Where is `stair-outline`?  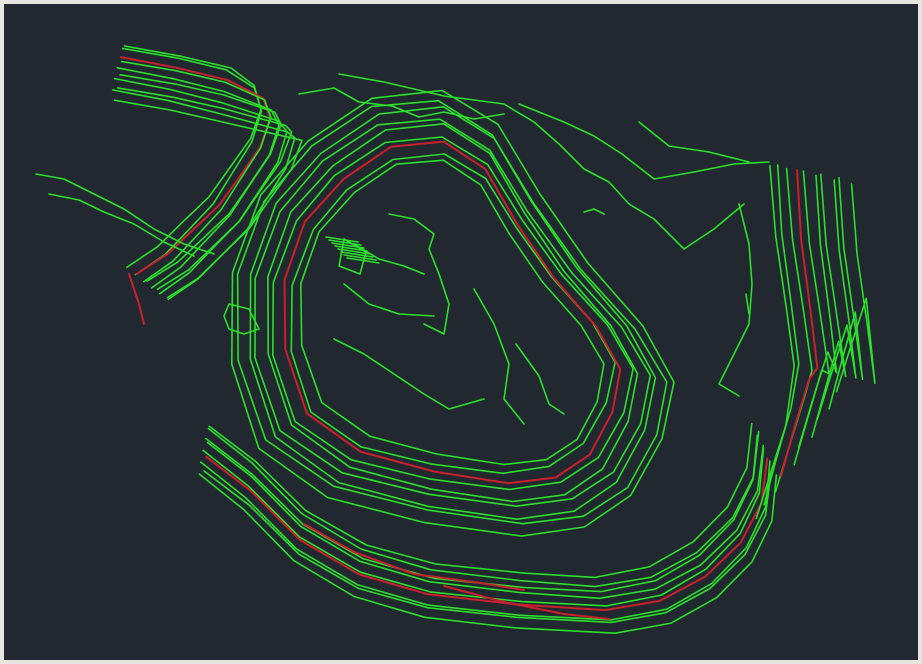
stair-outline is located at coordinates (352, 256).